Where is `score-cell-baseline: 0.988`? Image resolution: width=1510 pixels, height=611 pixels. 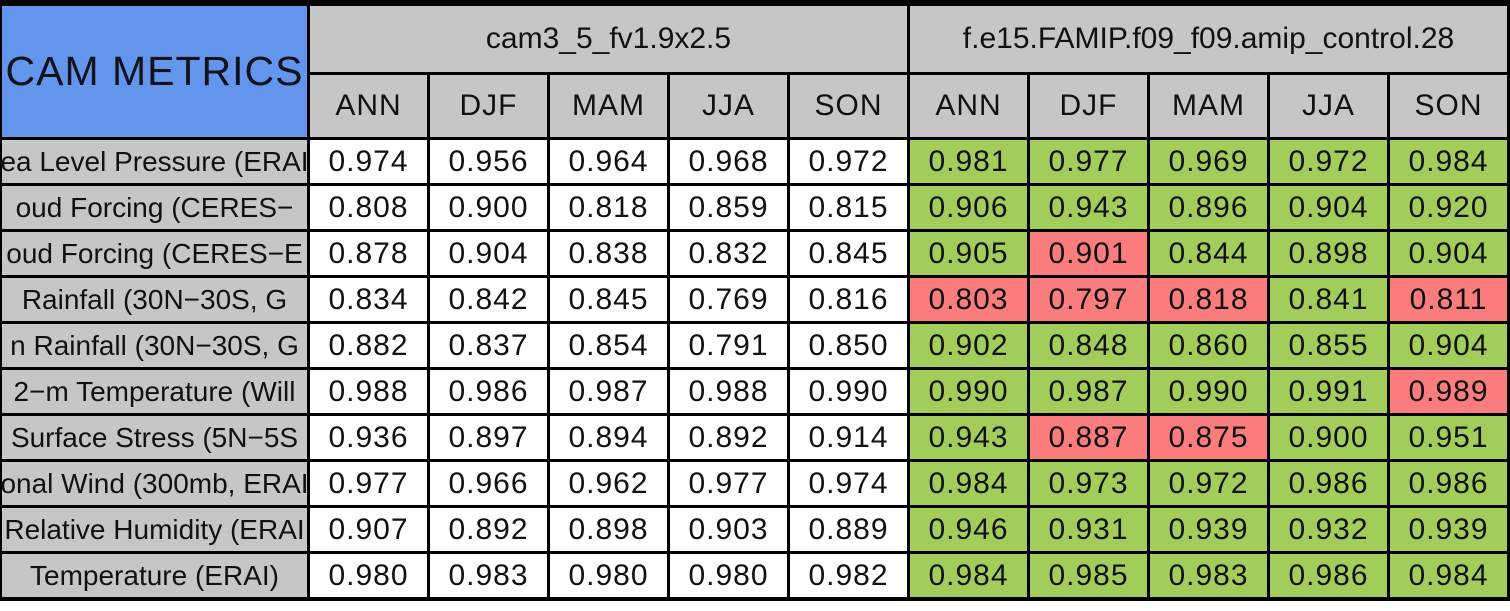 score-cell-baseline: 0.988 is located at coordinates (728, 391).